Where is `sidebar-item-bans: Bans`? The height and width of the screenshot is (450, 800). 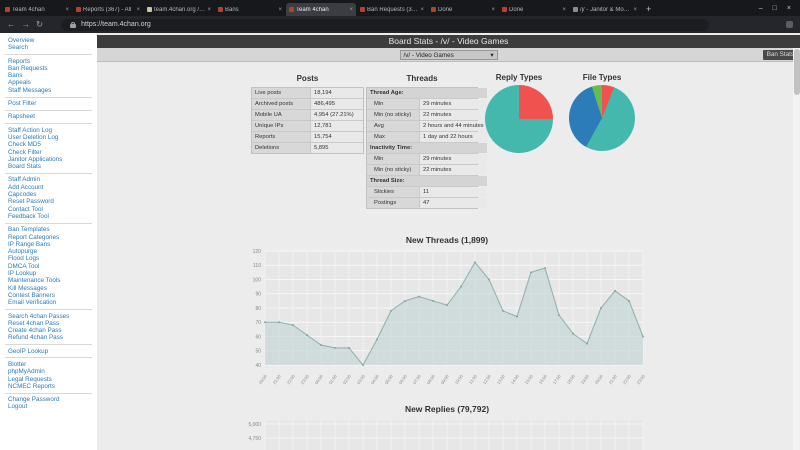
sidebar-item-bans: Bans is located at coordinates (15, 76).